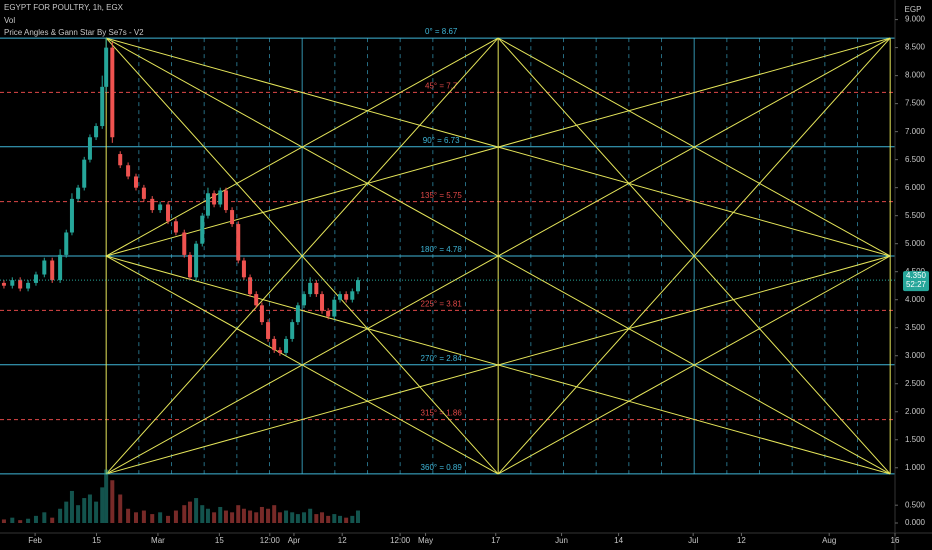 This screenshot has width=932, height=550. What do you see at coordinates (442, 195) in the screenshot?
I see `gann-level-label: 135° = 5.75` at bounding box center [442, 195].